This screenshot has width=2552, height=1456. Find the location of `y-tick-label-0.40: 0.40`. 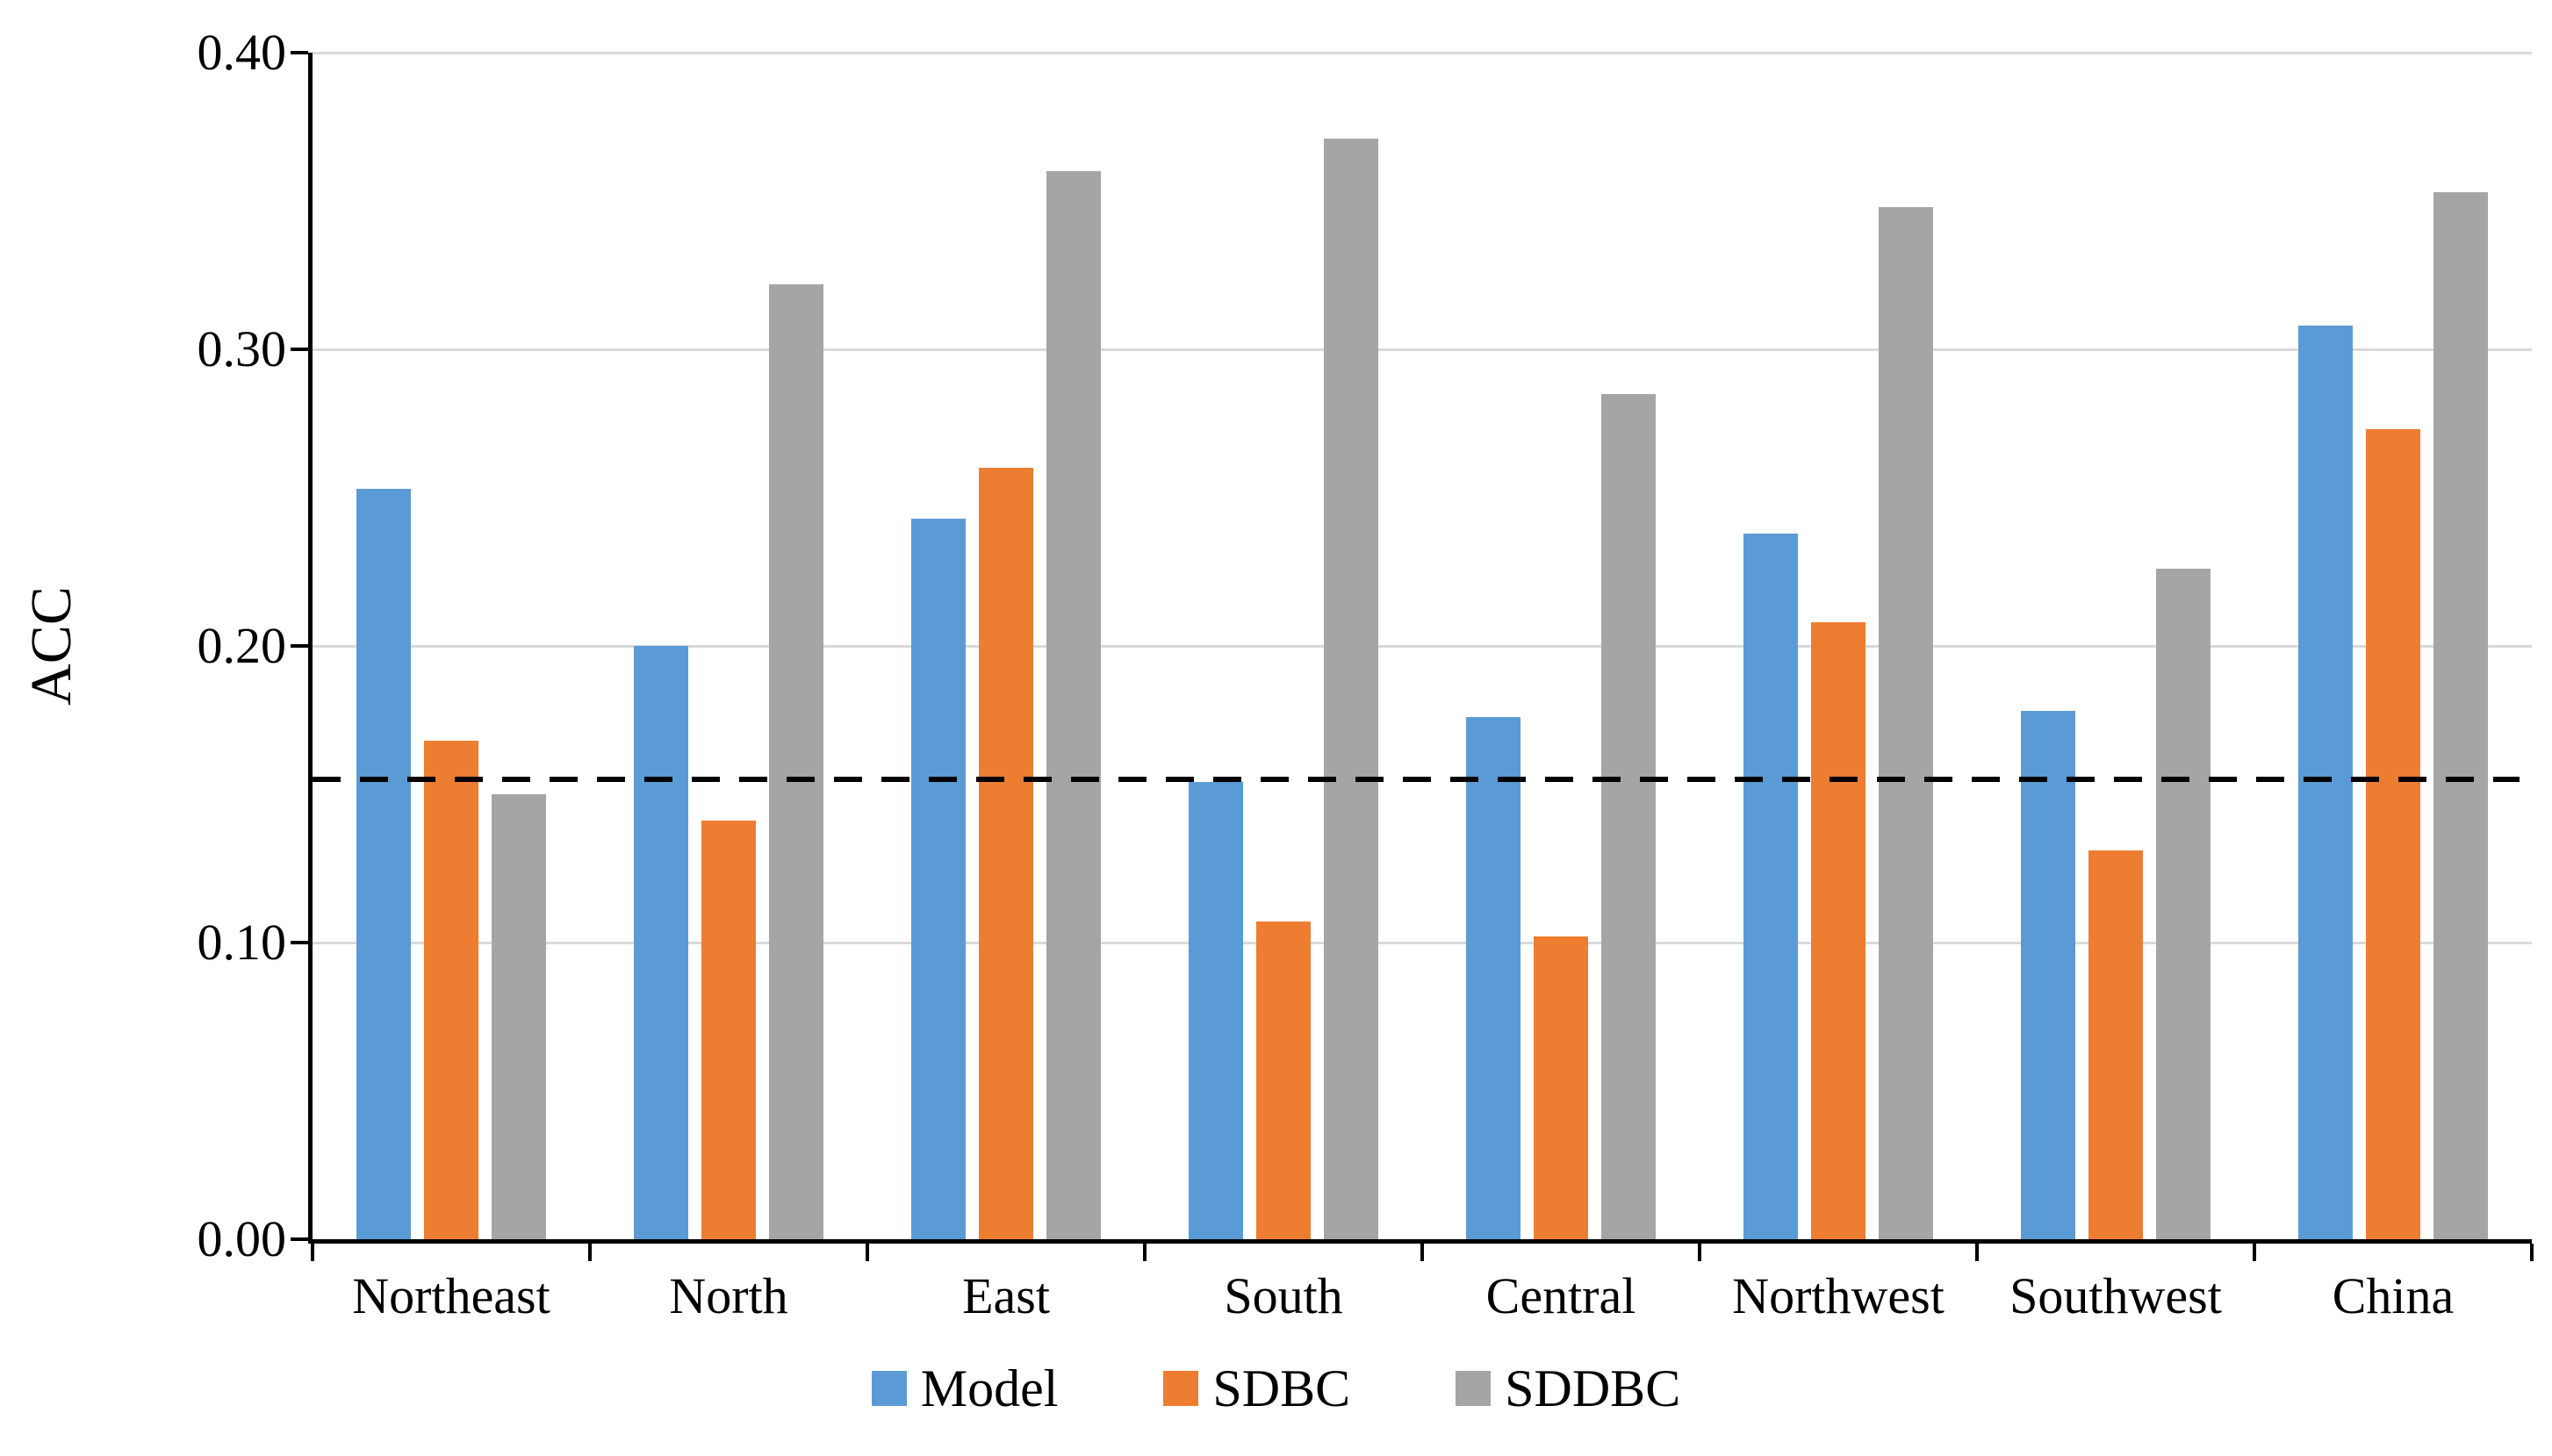

y-tick-label-0.40: 0.40 is located at coordinates (242, 52).